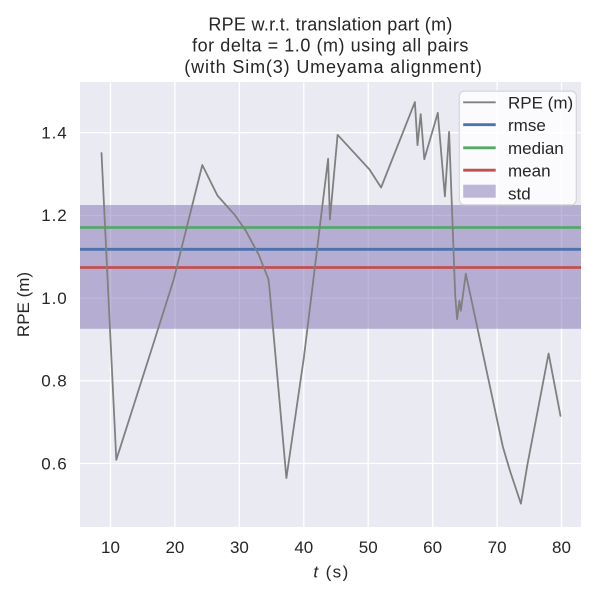 This screenshot has width=600, height=600. Describe the element at coordinates (54, 215) in the screenshot. I see `svg-text: 1.2` at that location.